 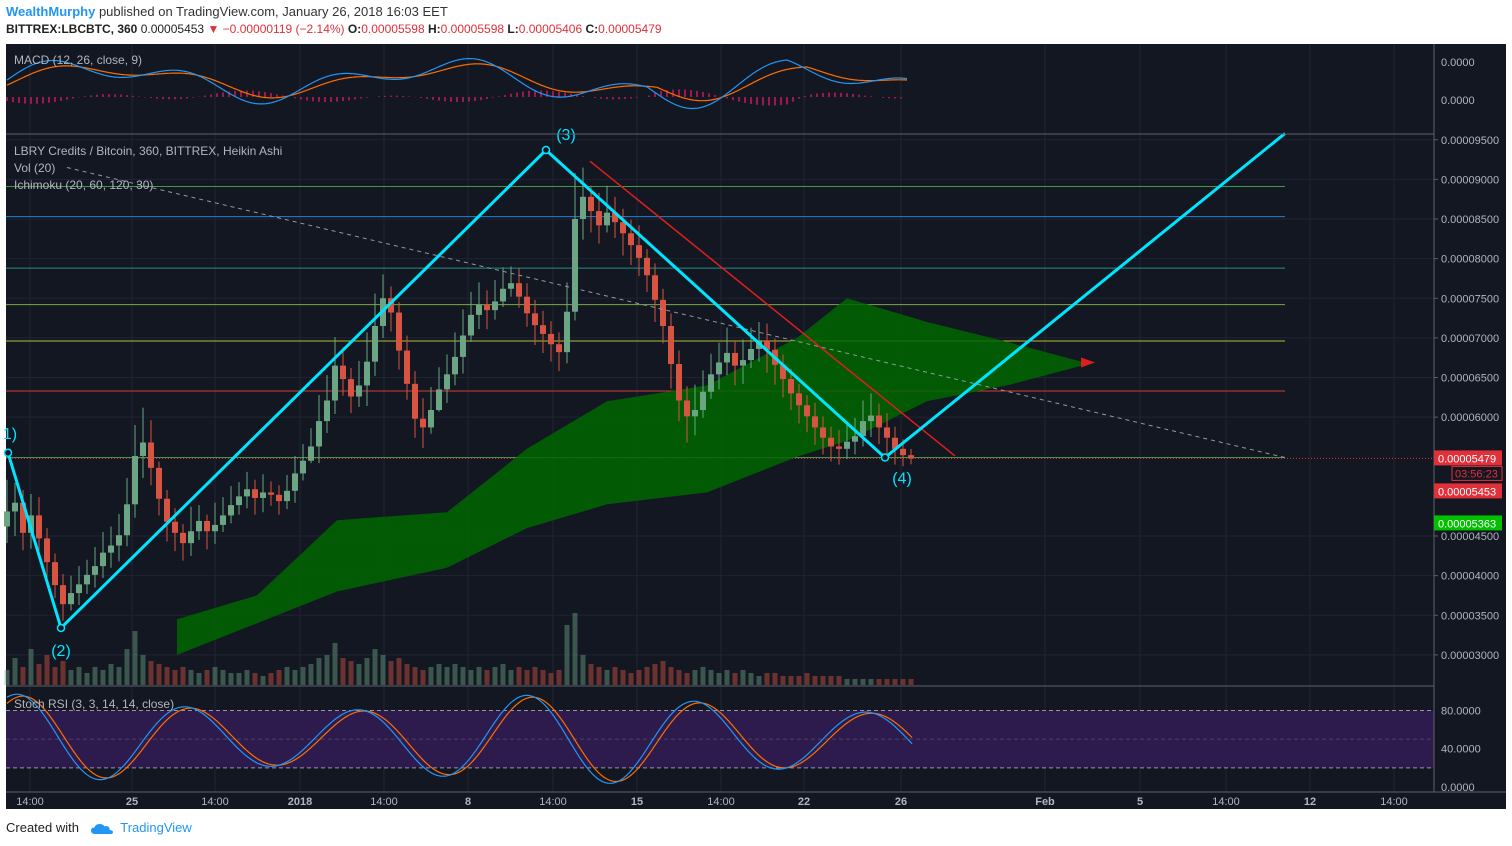 I want to click on last-price-label: 0.00005479, so click(x=1467, y=459).